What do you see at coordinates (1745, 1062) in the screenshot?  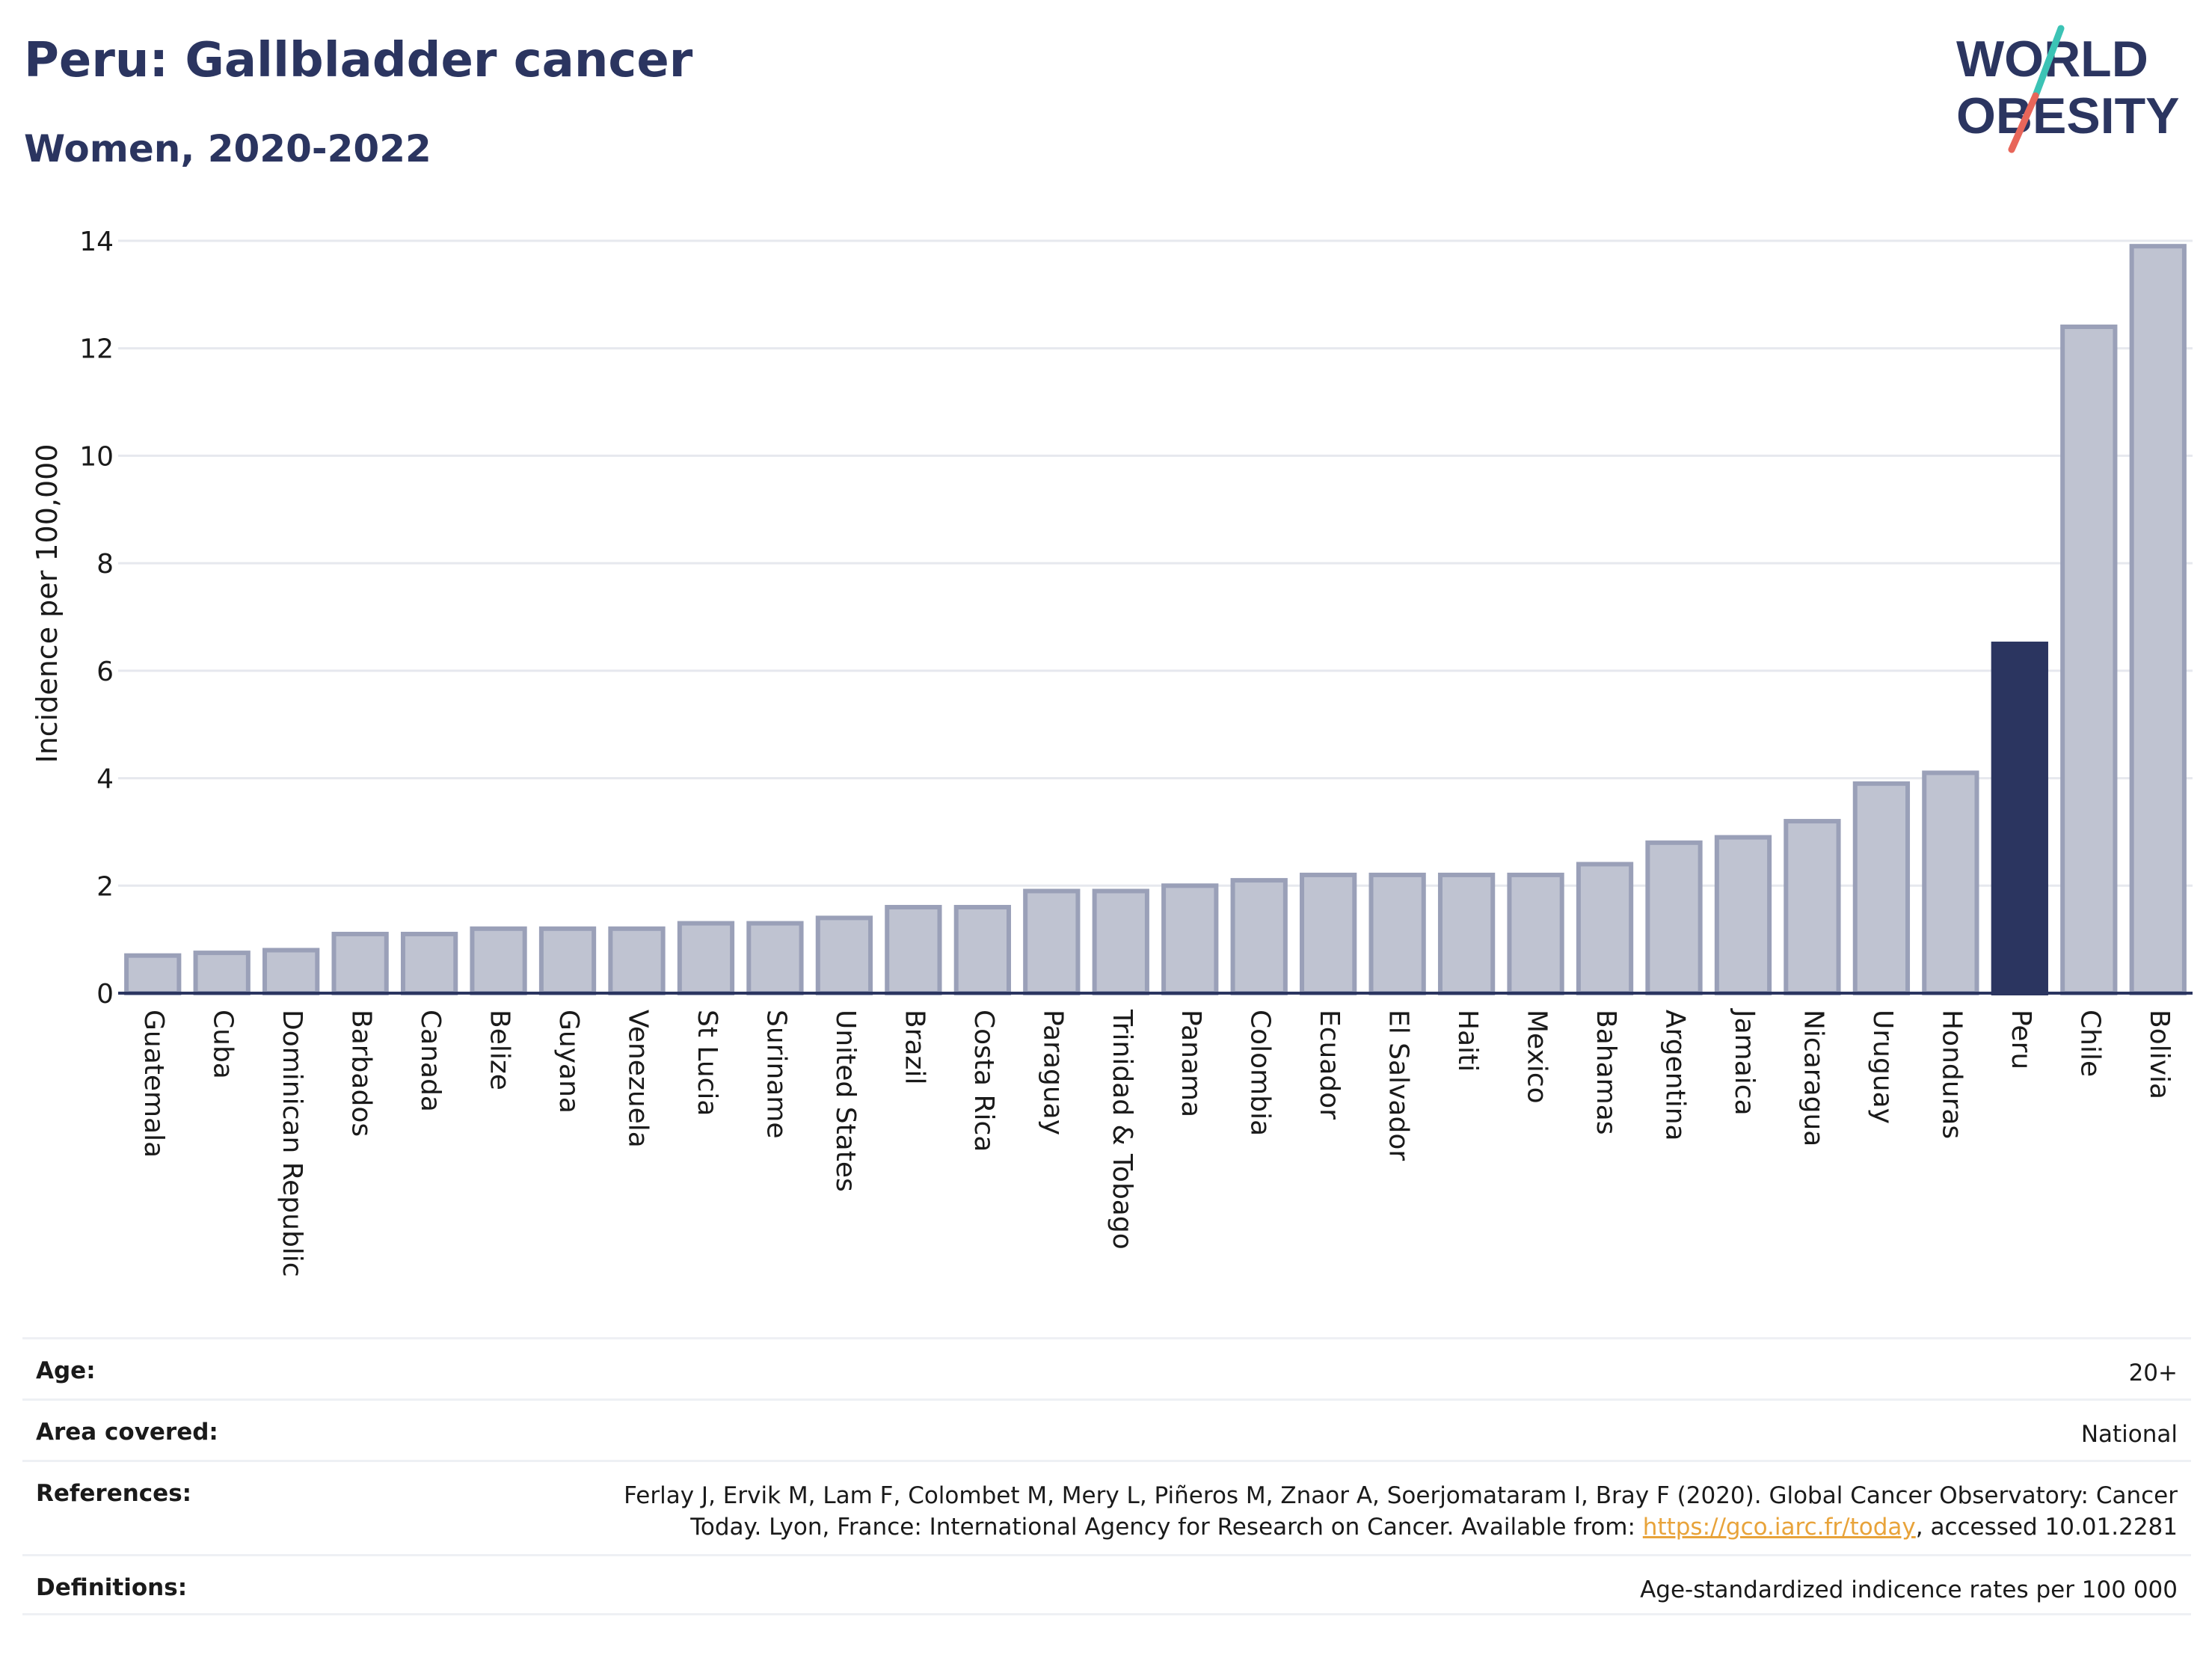 I see `x-tick-label: Jamaica` at bounding box center [1745, 1062].